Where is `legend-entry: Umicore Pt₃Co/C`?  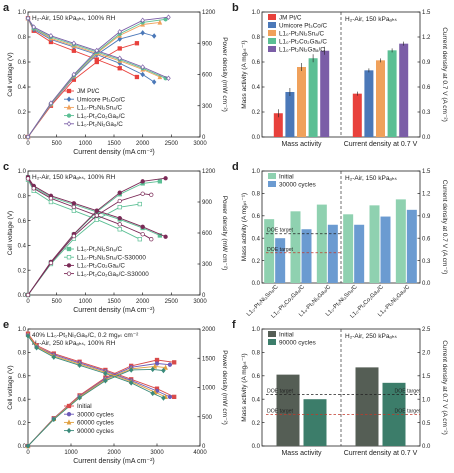
legend-entry: Umicore Pt₃Co/C is located at coordinates (298, 25).